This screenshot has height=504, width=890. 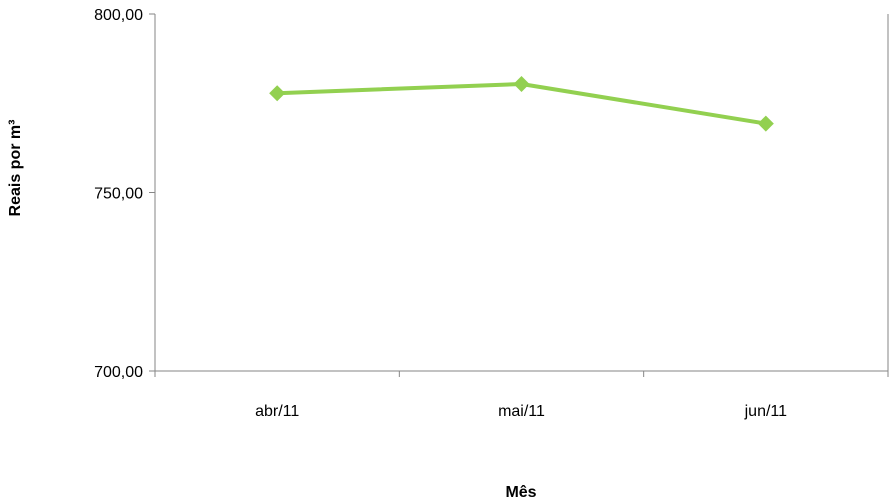 I want to click on y-tick-label: 800,00, so click(x=118, y=15).